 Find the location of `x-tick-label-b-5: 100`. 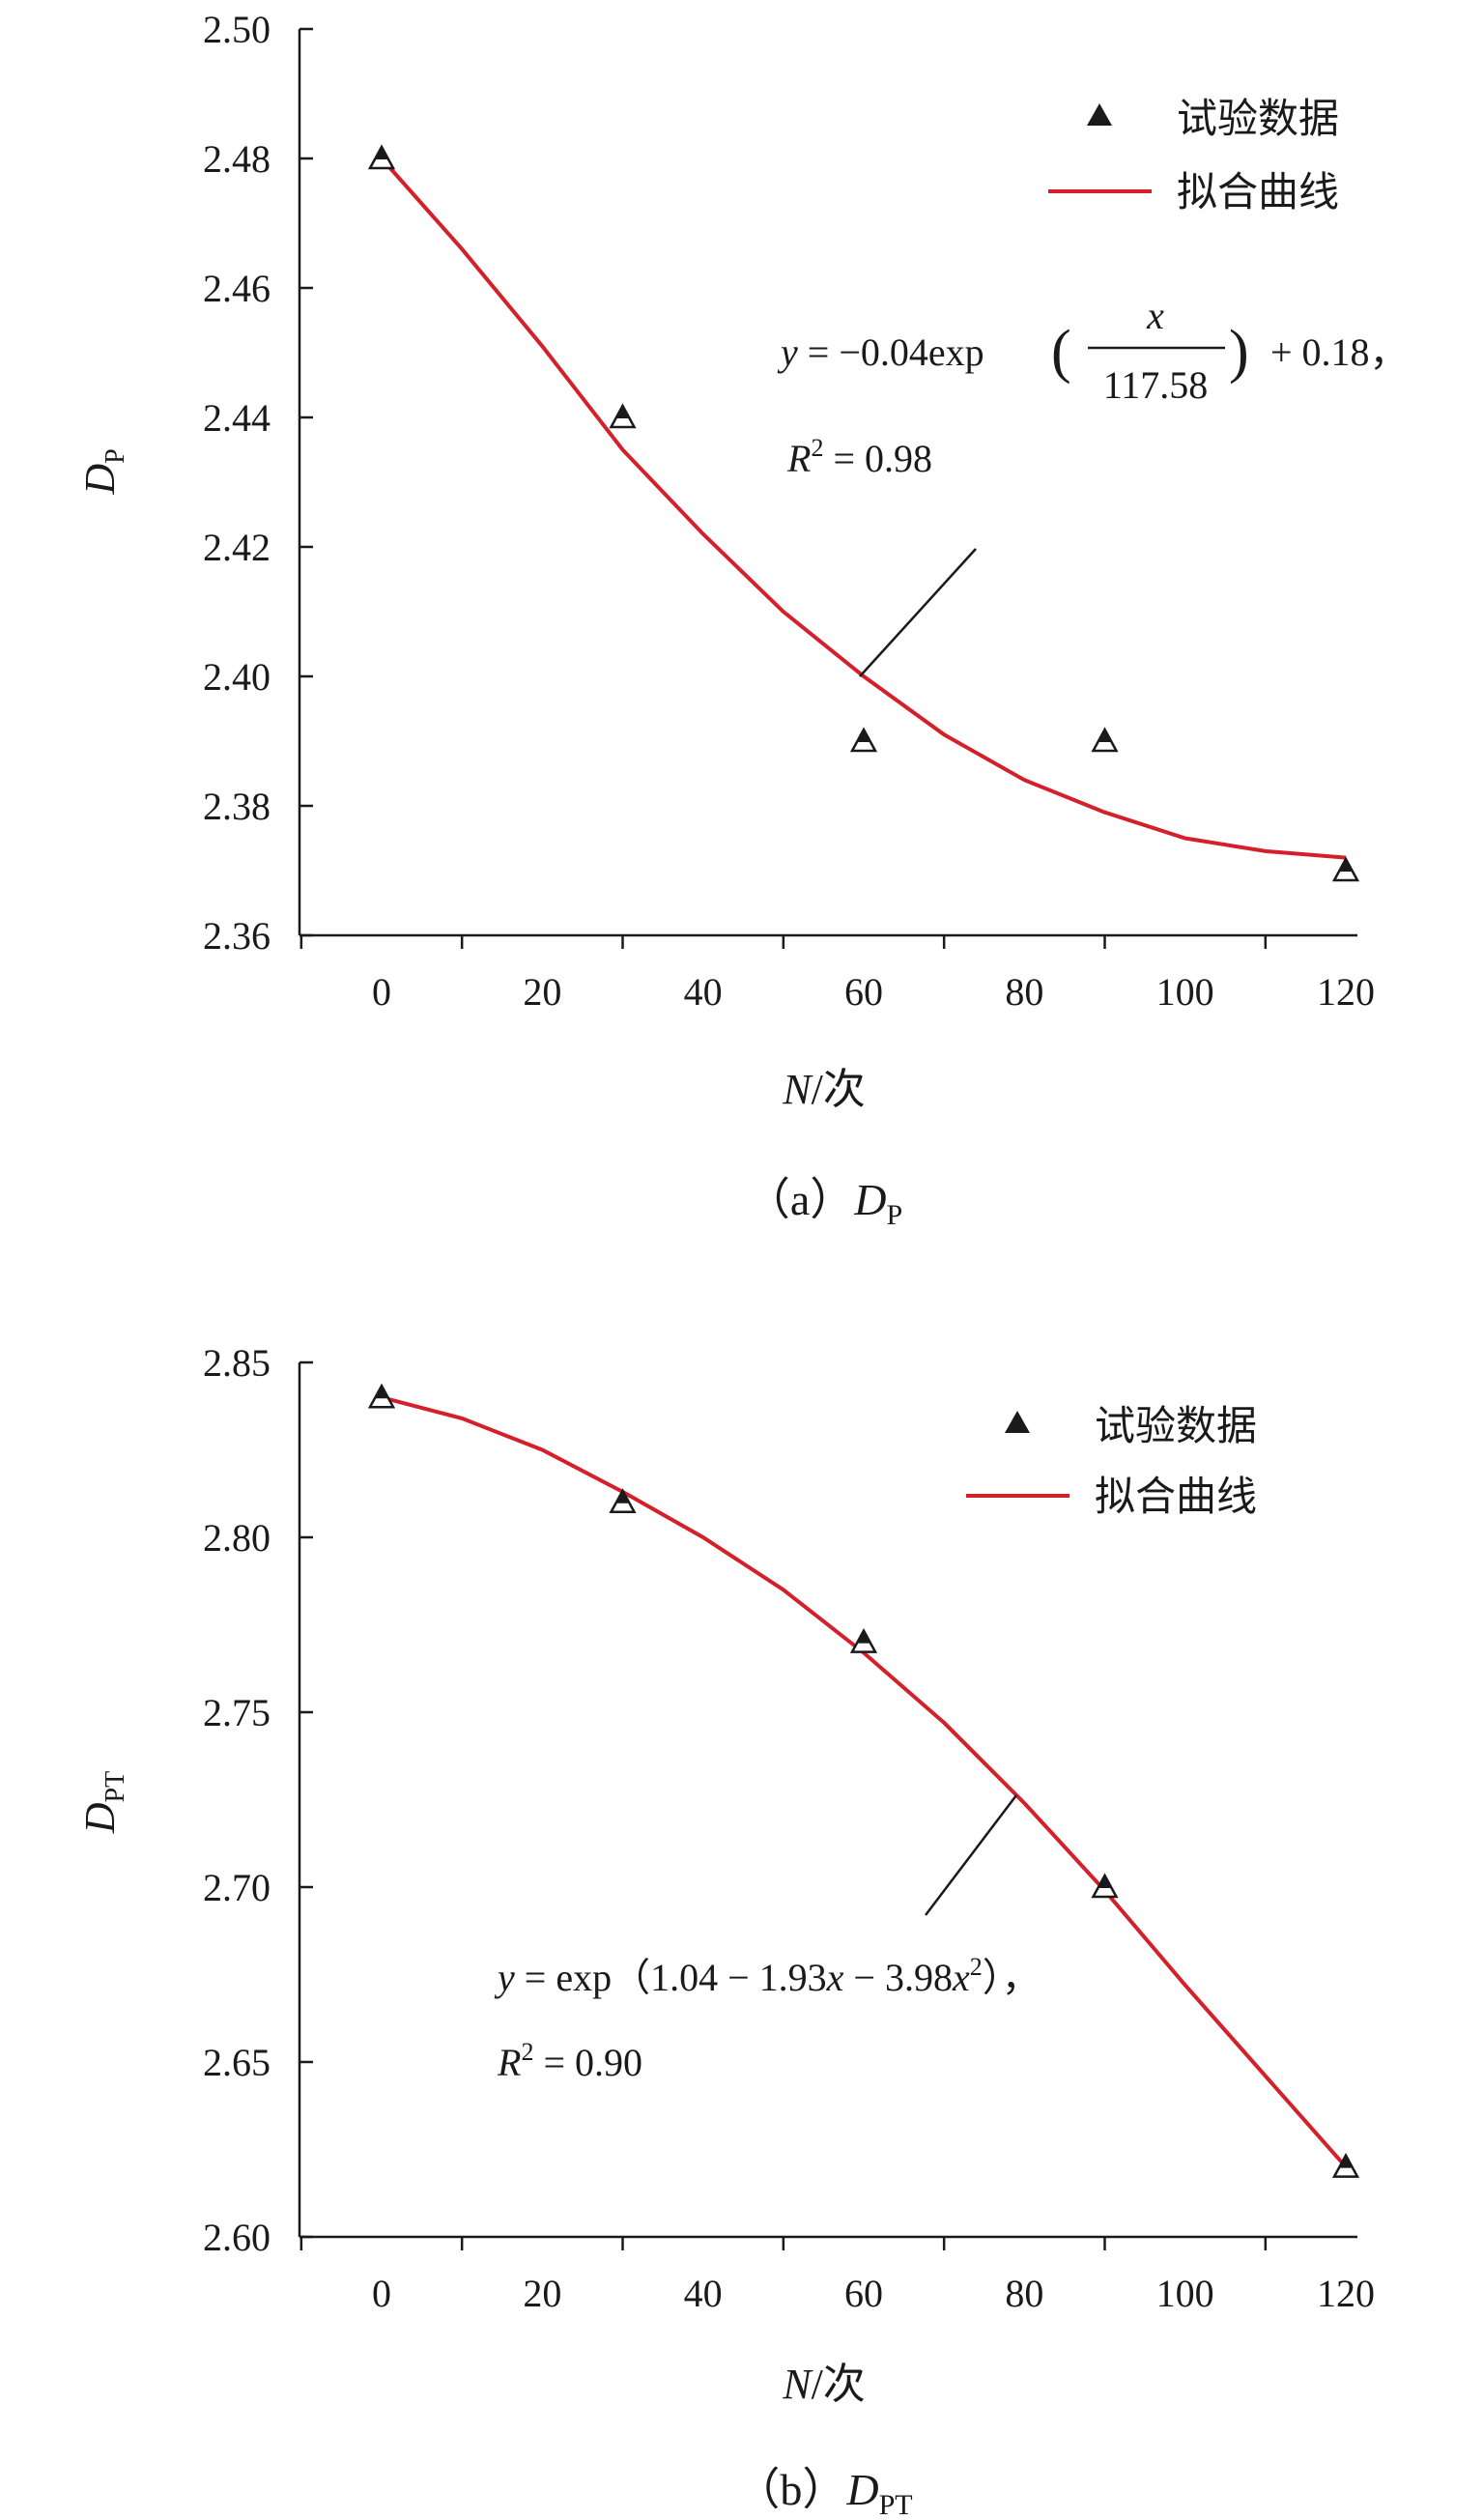

x-tick-label-b-5: 100 is located at coordinates (1185, 2293).